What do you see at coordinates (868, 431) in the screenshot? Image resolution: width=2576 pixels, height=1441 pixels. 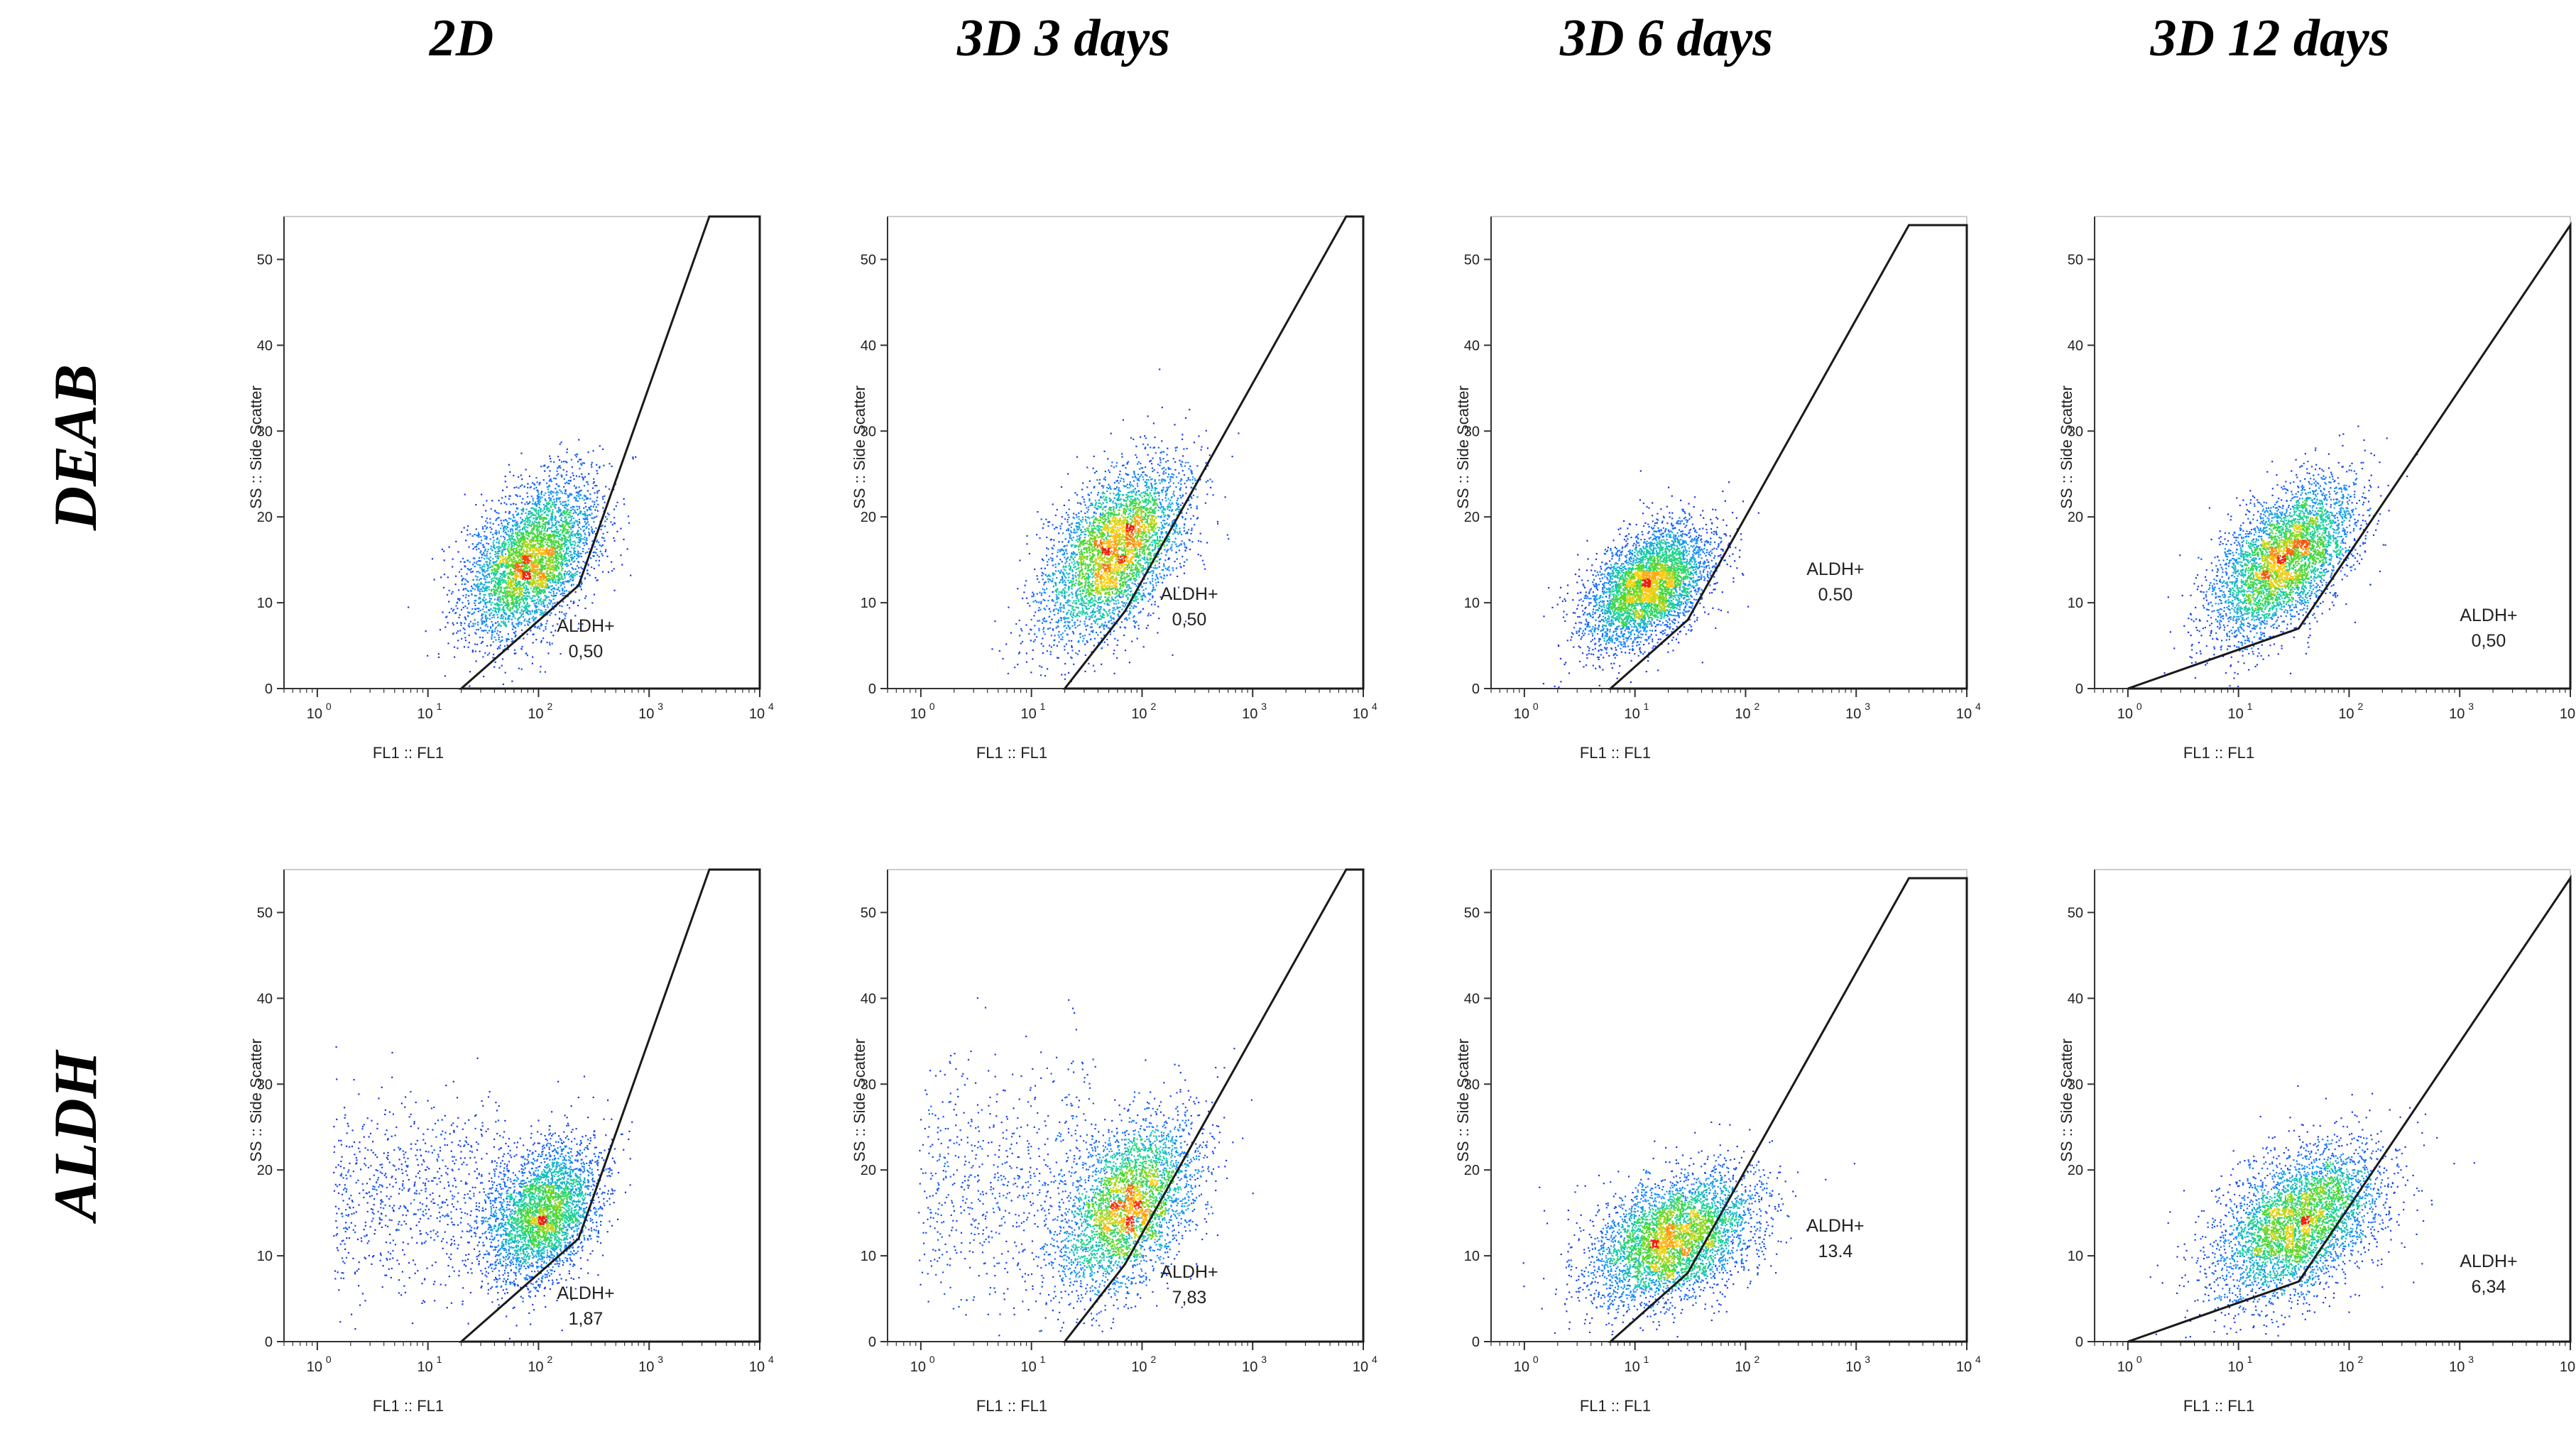 I see `y-tick-label: 30` at bounding box center [868, 431].